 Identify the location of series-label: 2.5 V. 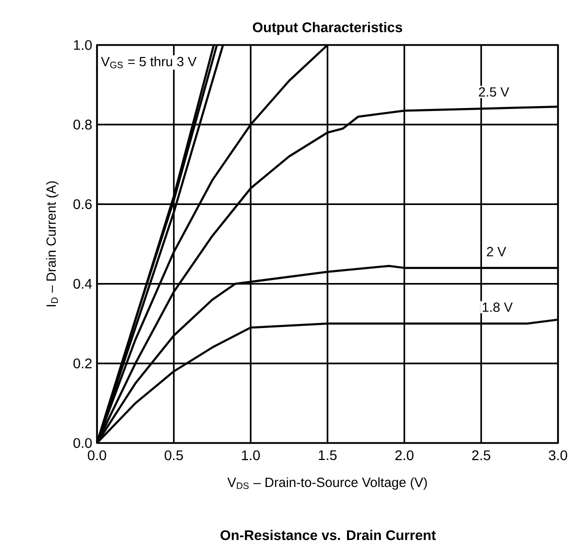
(494, 92).